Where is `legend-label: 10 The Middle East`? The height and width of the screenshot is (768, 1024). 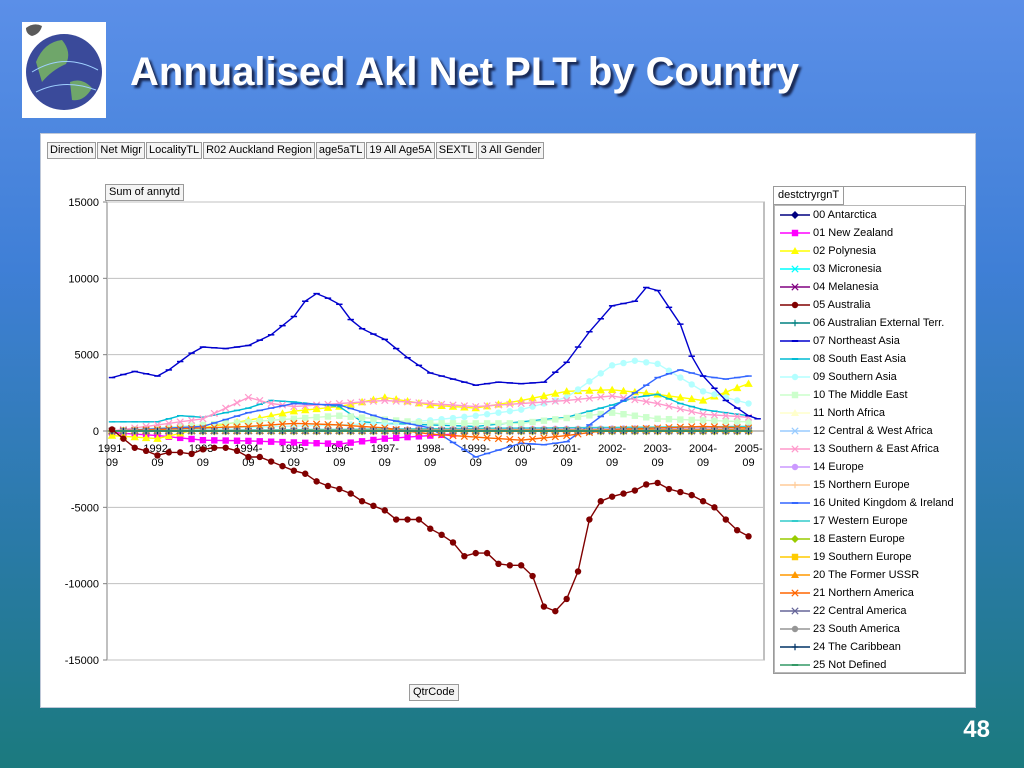 legend-label: 10 The Middle East is located at coordinates (860, 395).